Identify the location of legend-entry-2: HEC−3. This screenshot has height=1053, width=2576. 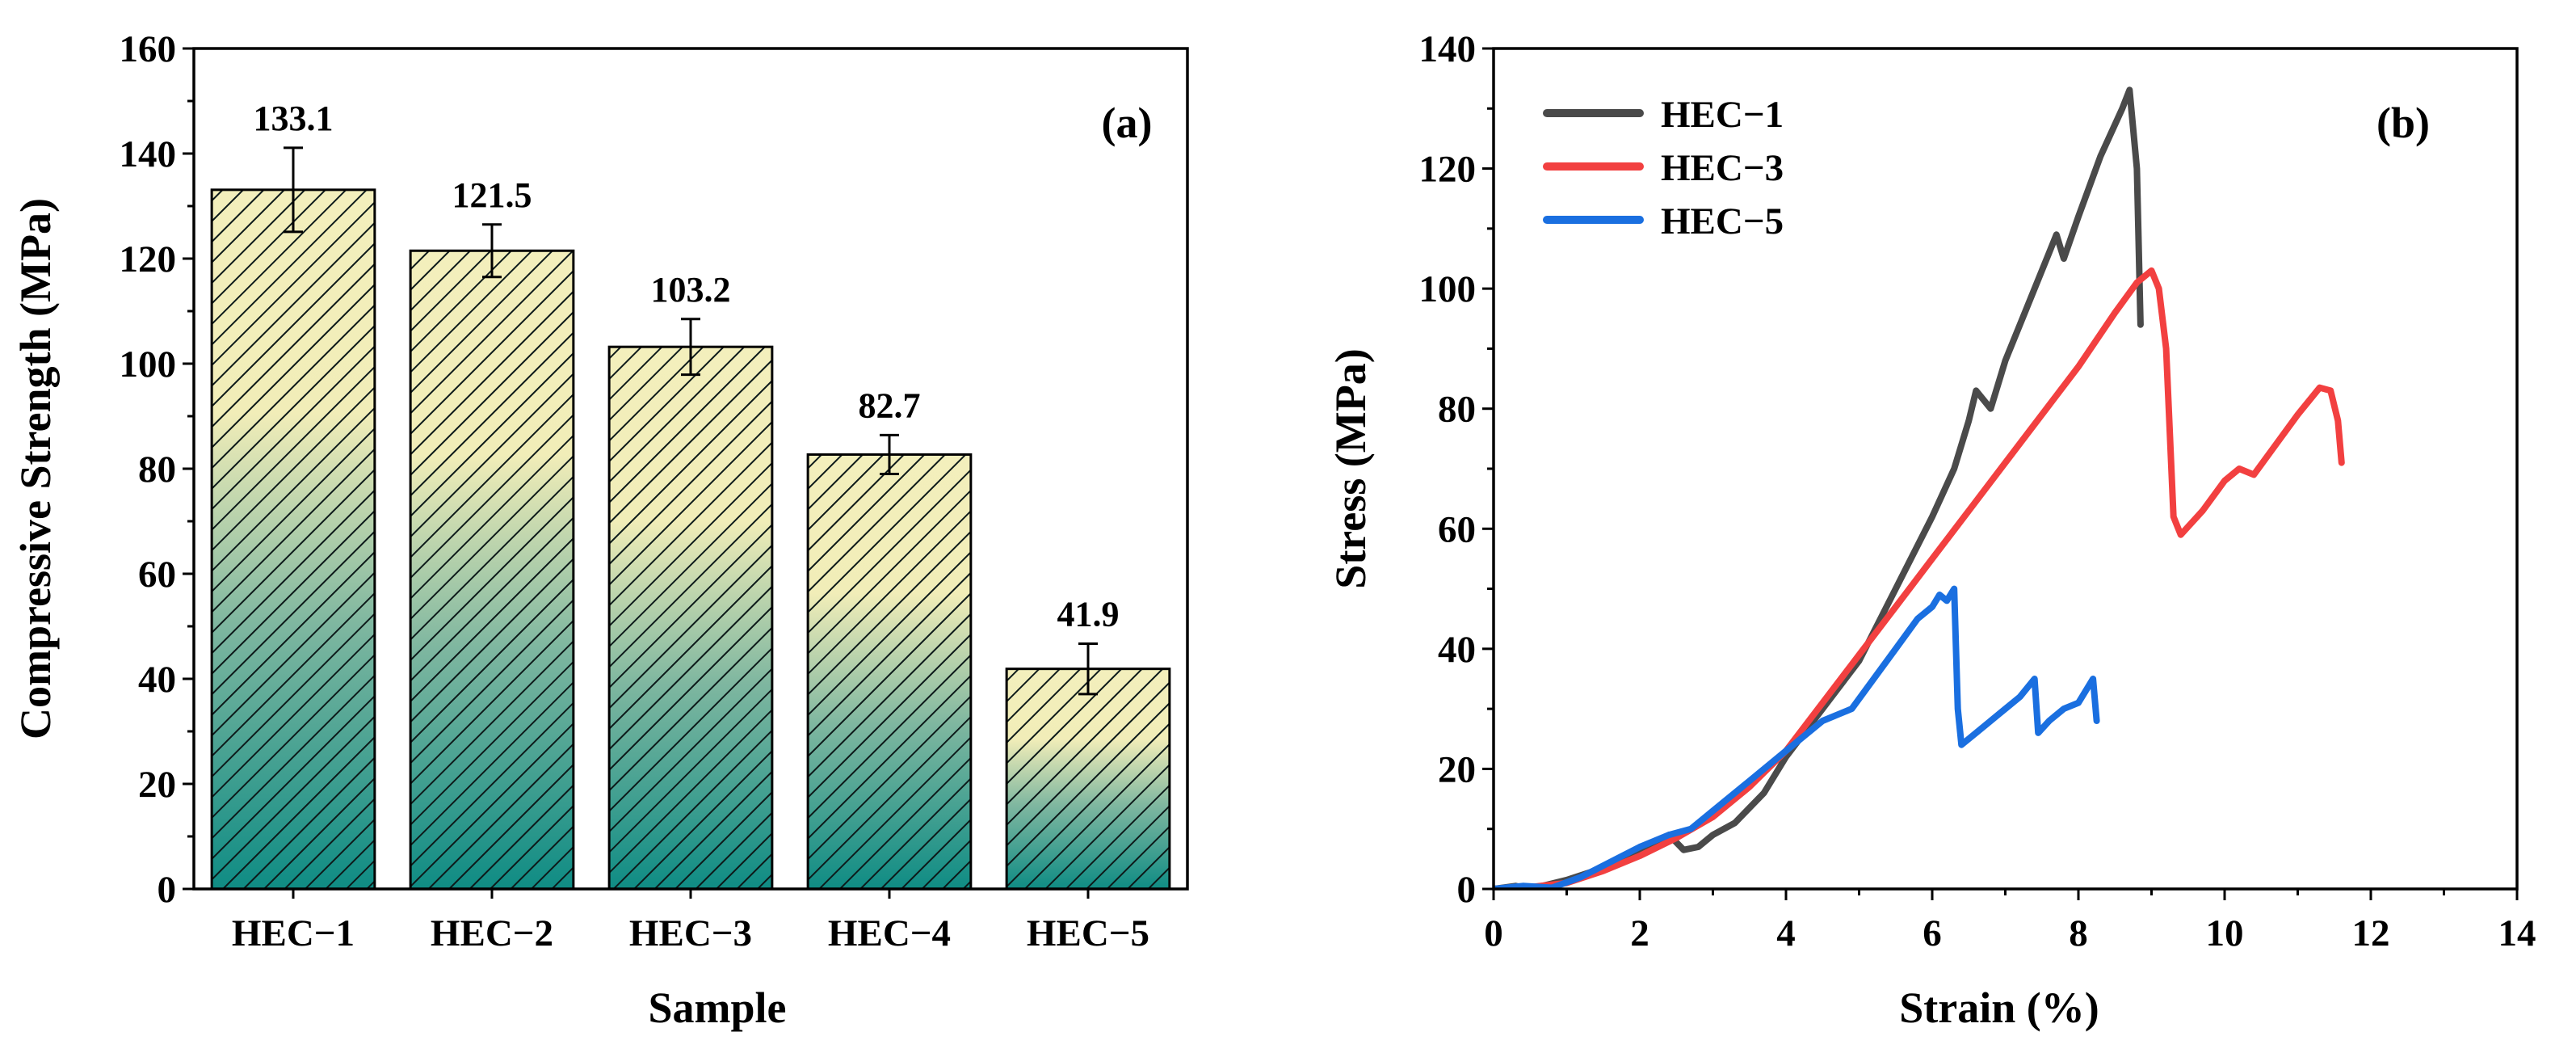
(1663, 168).